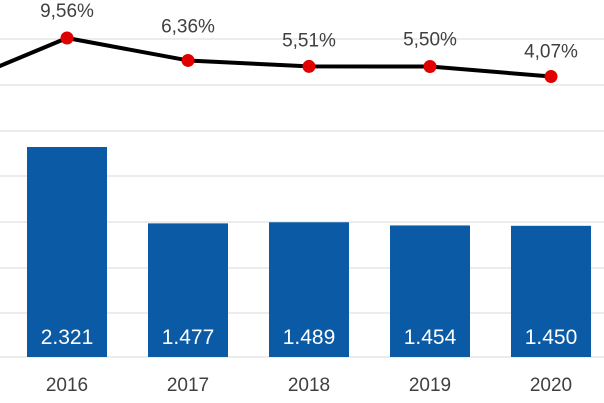 Image resolution: width=604 pixels, height=403 pixels. I want to click on rate-point-2018, so click(309, 66).